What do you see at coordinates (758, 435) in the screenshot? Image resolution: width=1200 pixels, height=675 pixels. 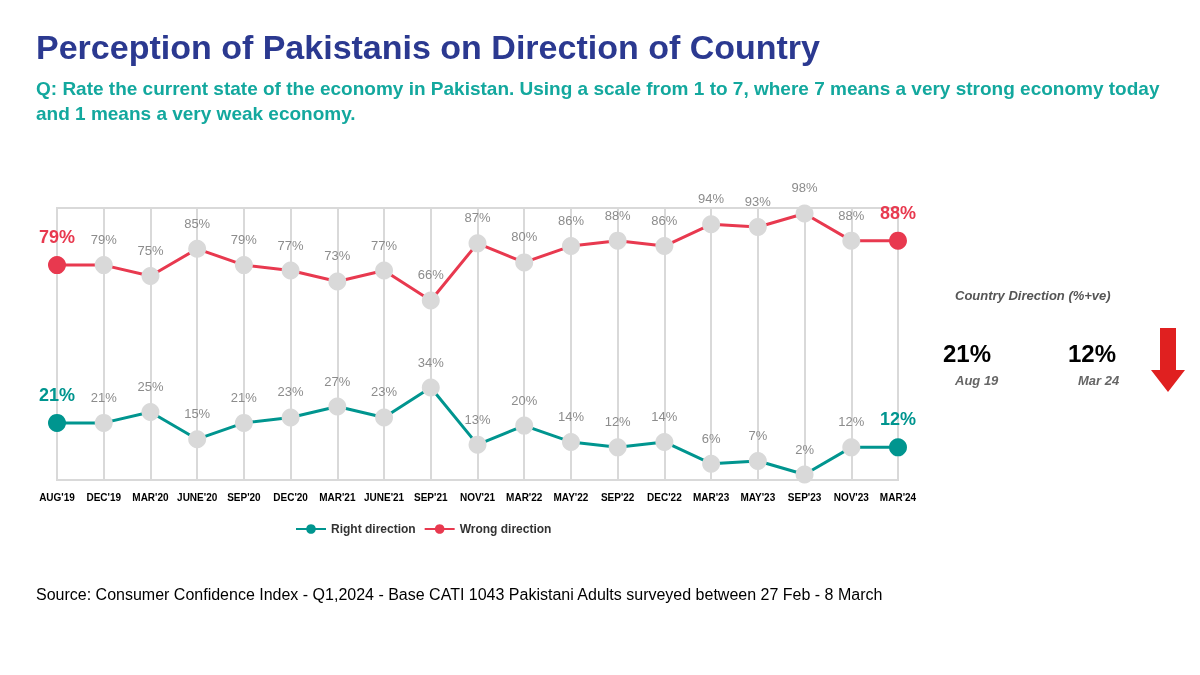 I see `data-label: 7%` at bounding box center [758, 435].